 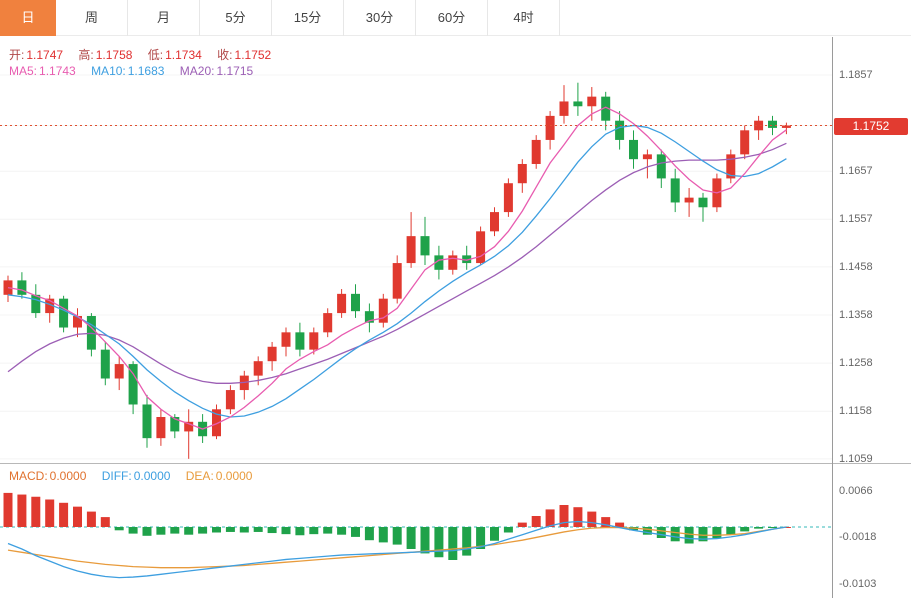 What do you see at coordinates (28, 476) in the screenshot?
I see `macd-label: MACD:` at bounding box center [28, 476].